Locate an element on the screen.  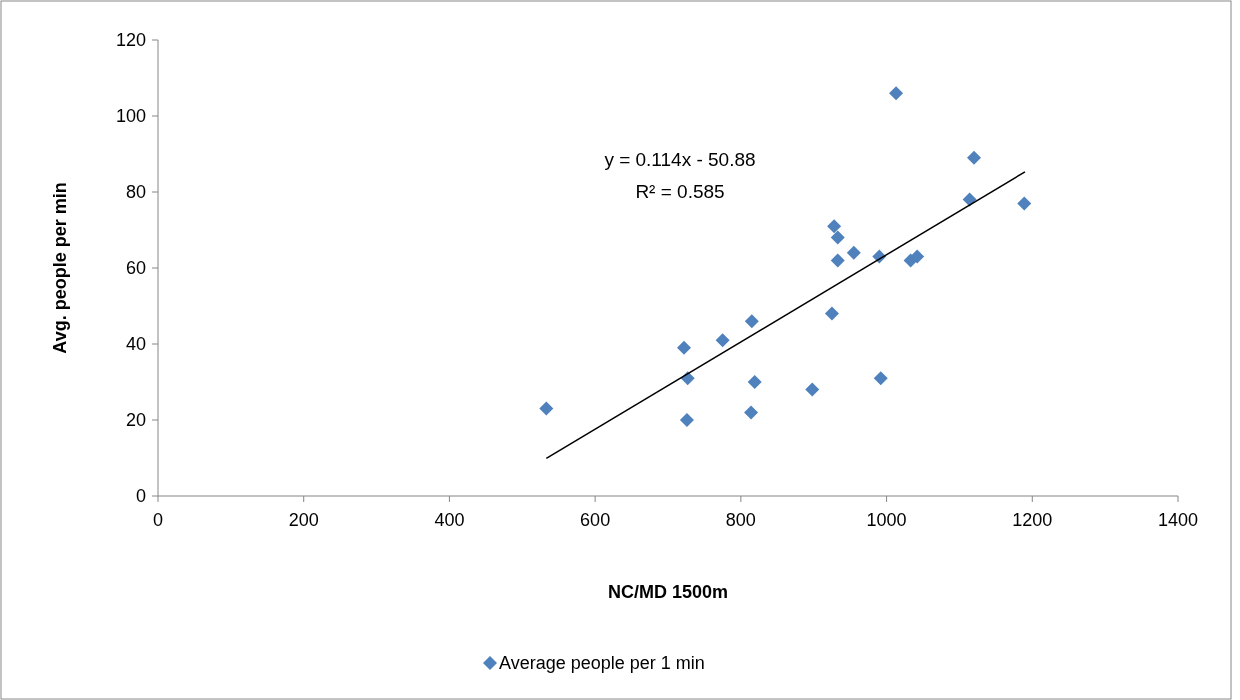
y-tick-label: 100 is located at coordinates (130, 116).